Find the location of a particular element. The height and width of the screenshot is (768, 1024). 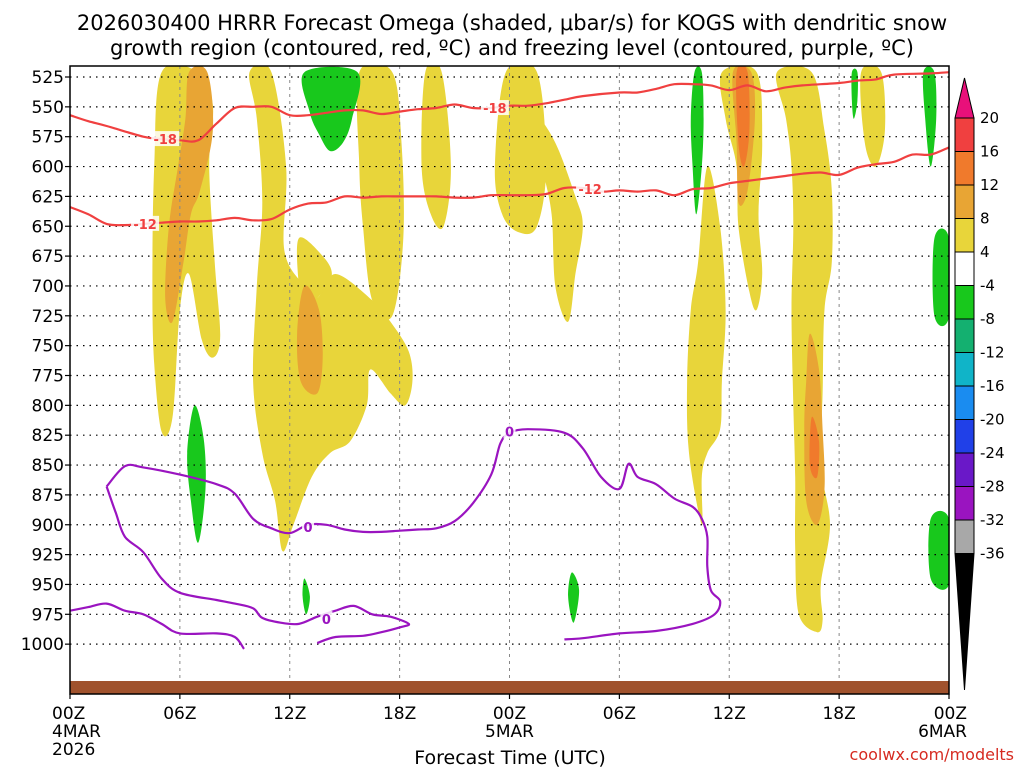

colorbar-label-9: -20 is located at coordinates (992, 420).